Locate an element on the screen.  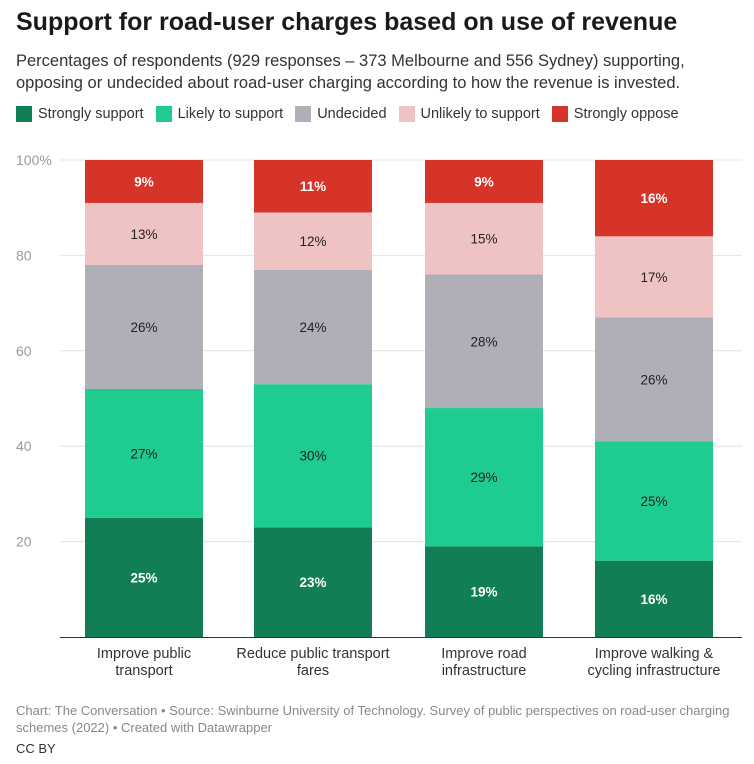
x-tick-label-line: Improve public is located at coordinates (144, 654).